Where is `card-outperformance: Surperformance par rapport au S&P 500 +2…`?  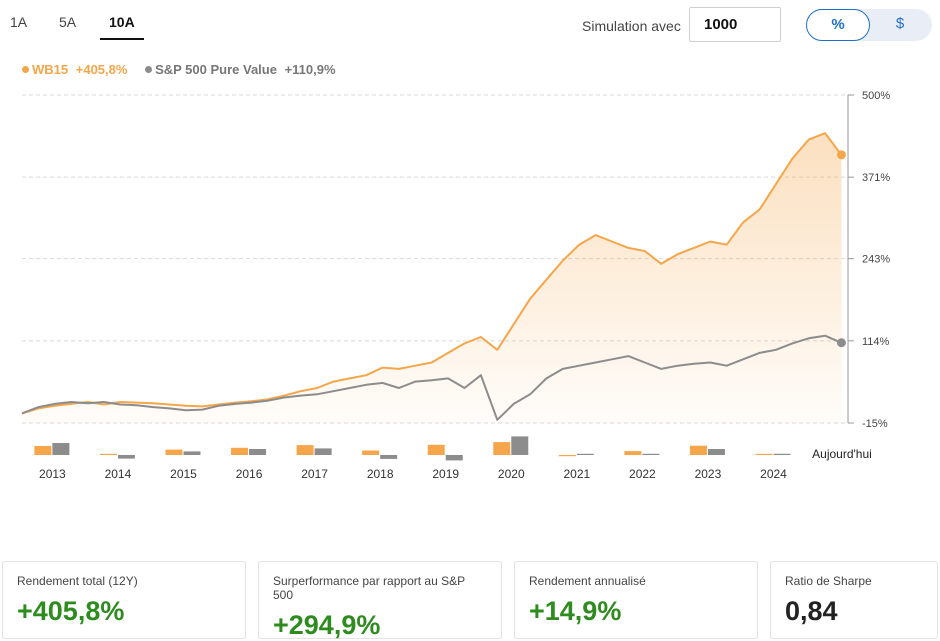
card-outperformance: Surperformance par rapport au S&P 500 +2… is located at coordinates (380, 600).